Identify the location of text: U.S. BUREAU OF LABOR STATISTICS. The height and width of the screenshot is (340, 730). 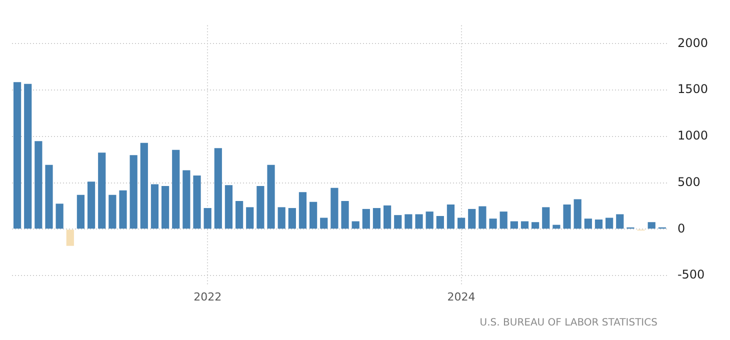
(569, 323).